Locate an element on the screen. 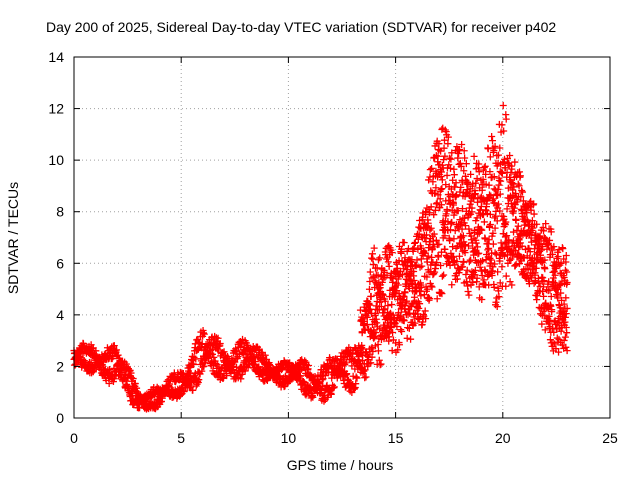 This screenshot has width=640, height=480. y-tick-label: 8 is located at coordinates (60, 212).